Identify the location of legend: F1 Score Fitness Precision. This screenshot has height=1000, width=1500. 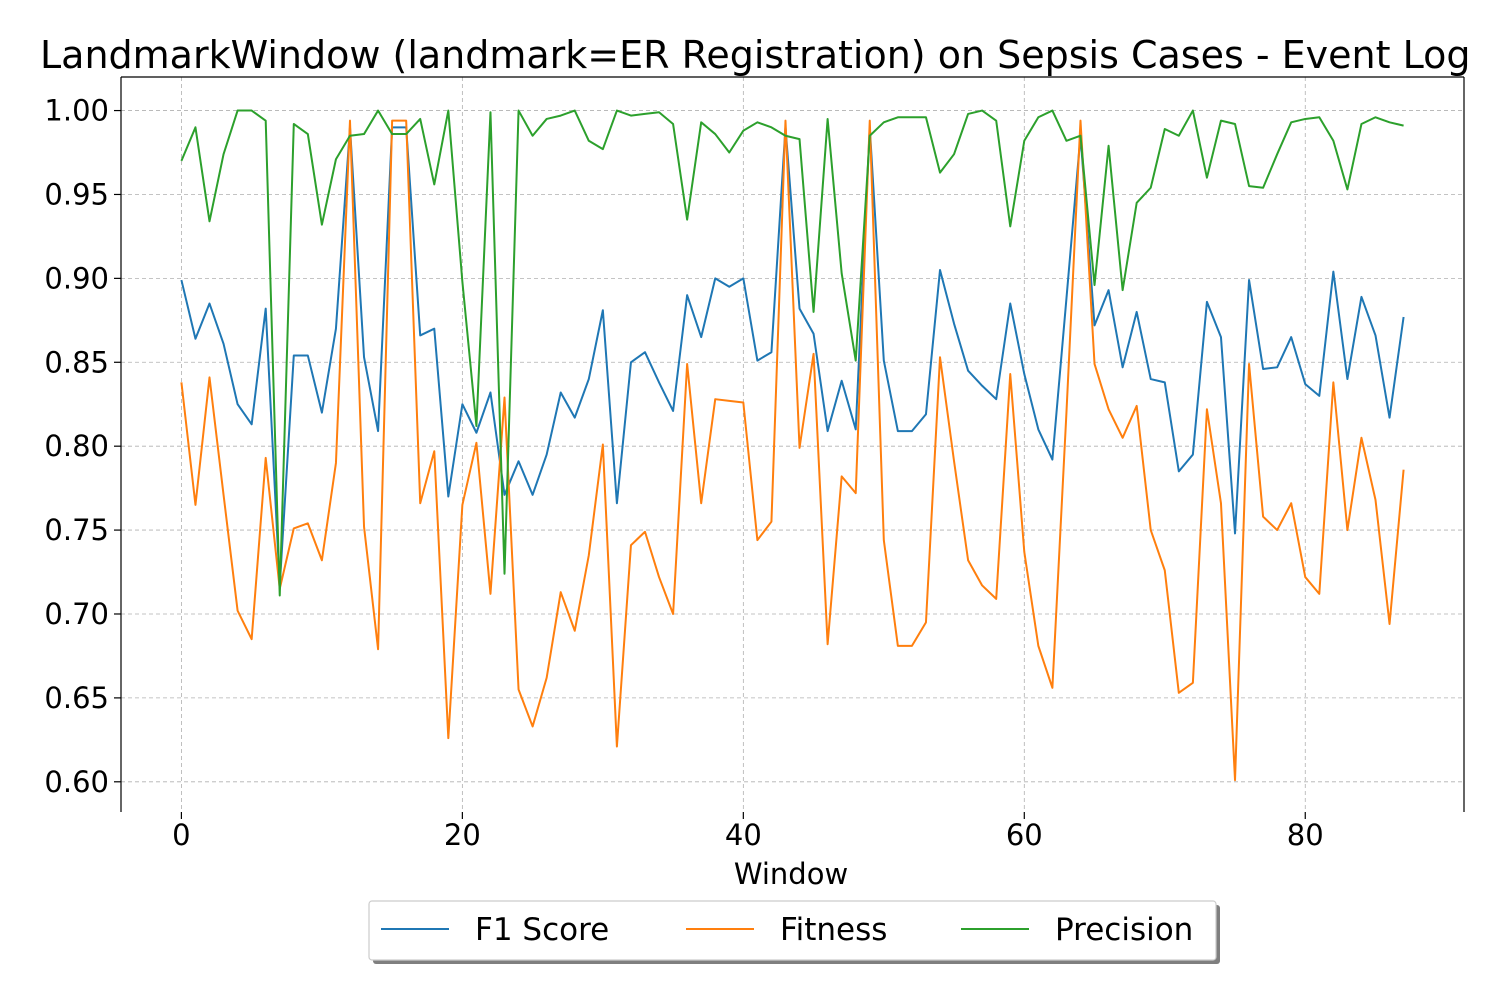
(794, 932).